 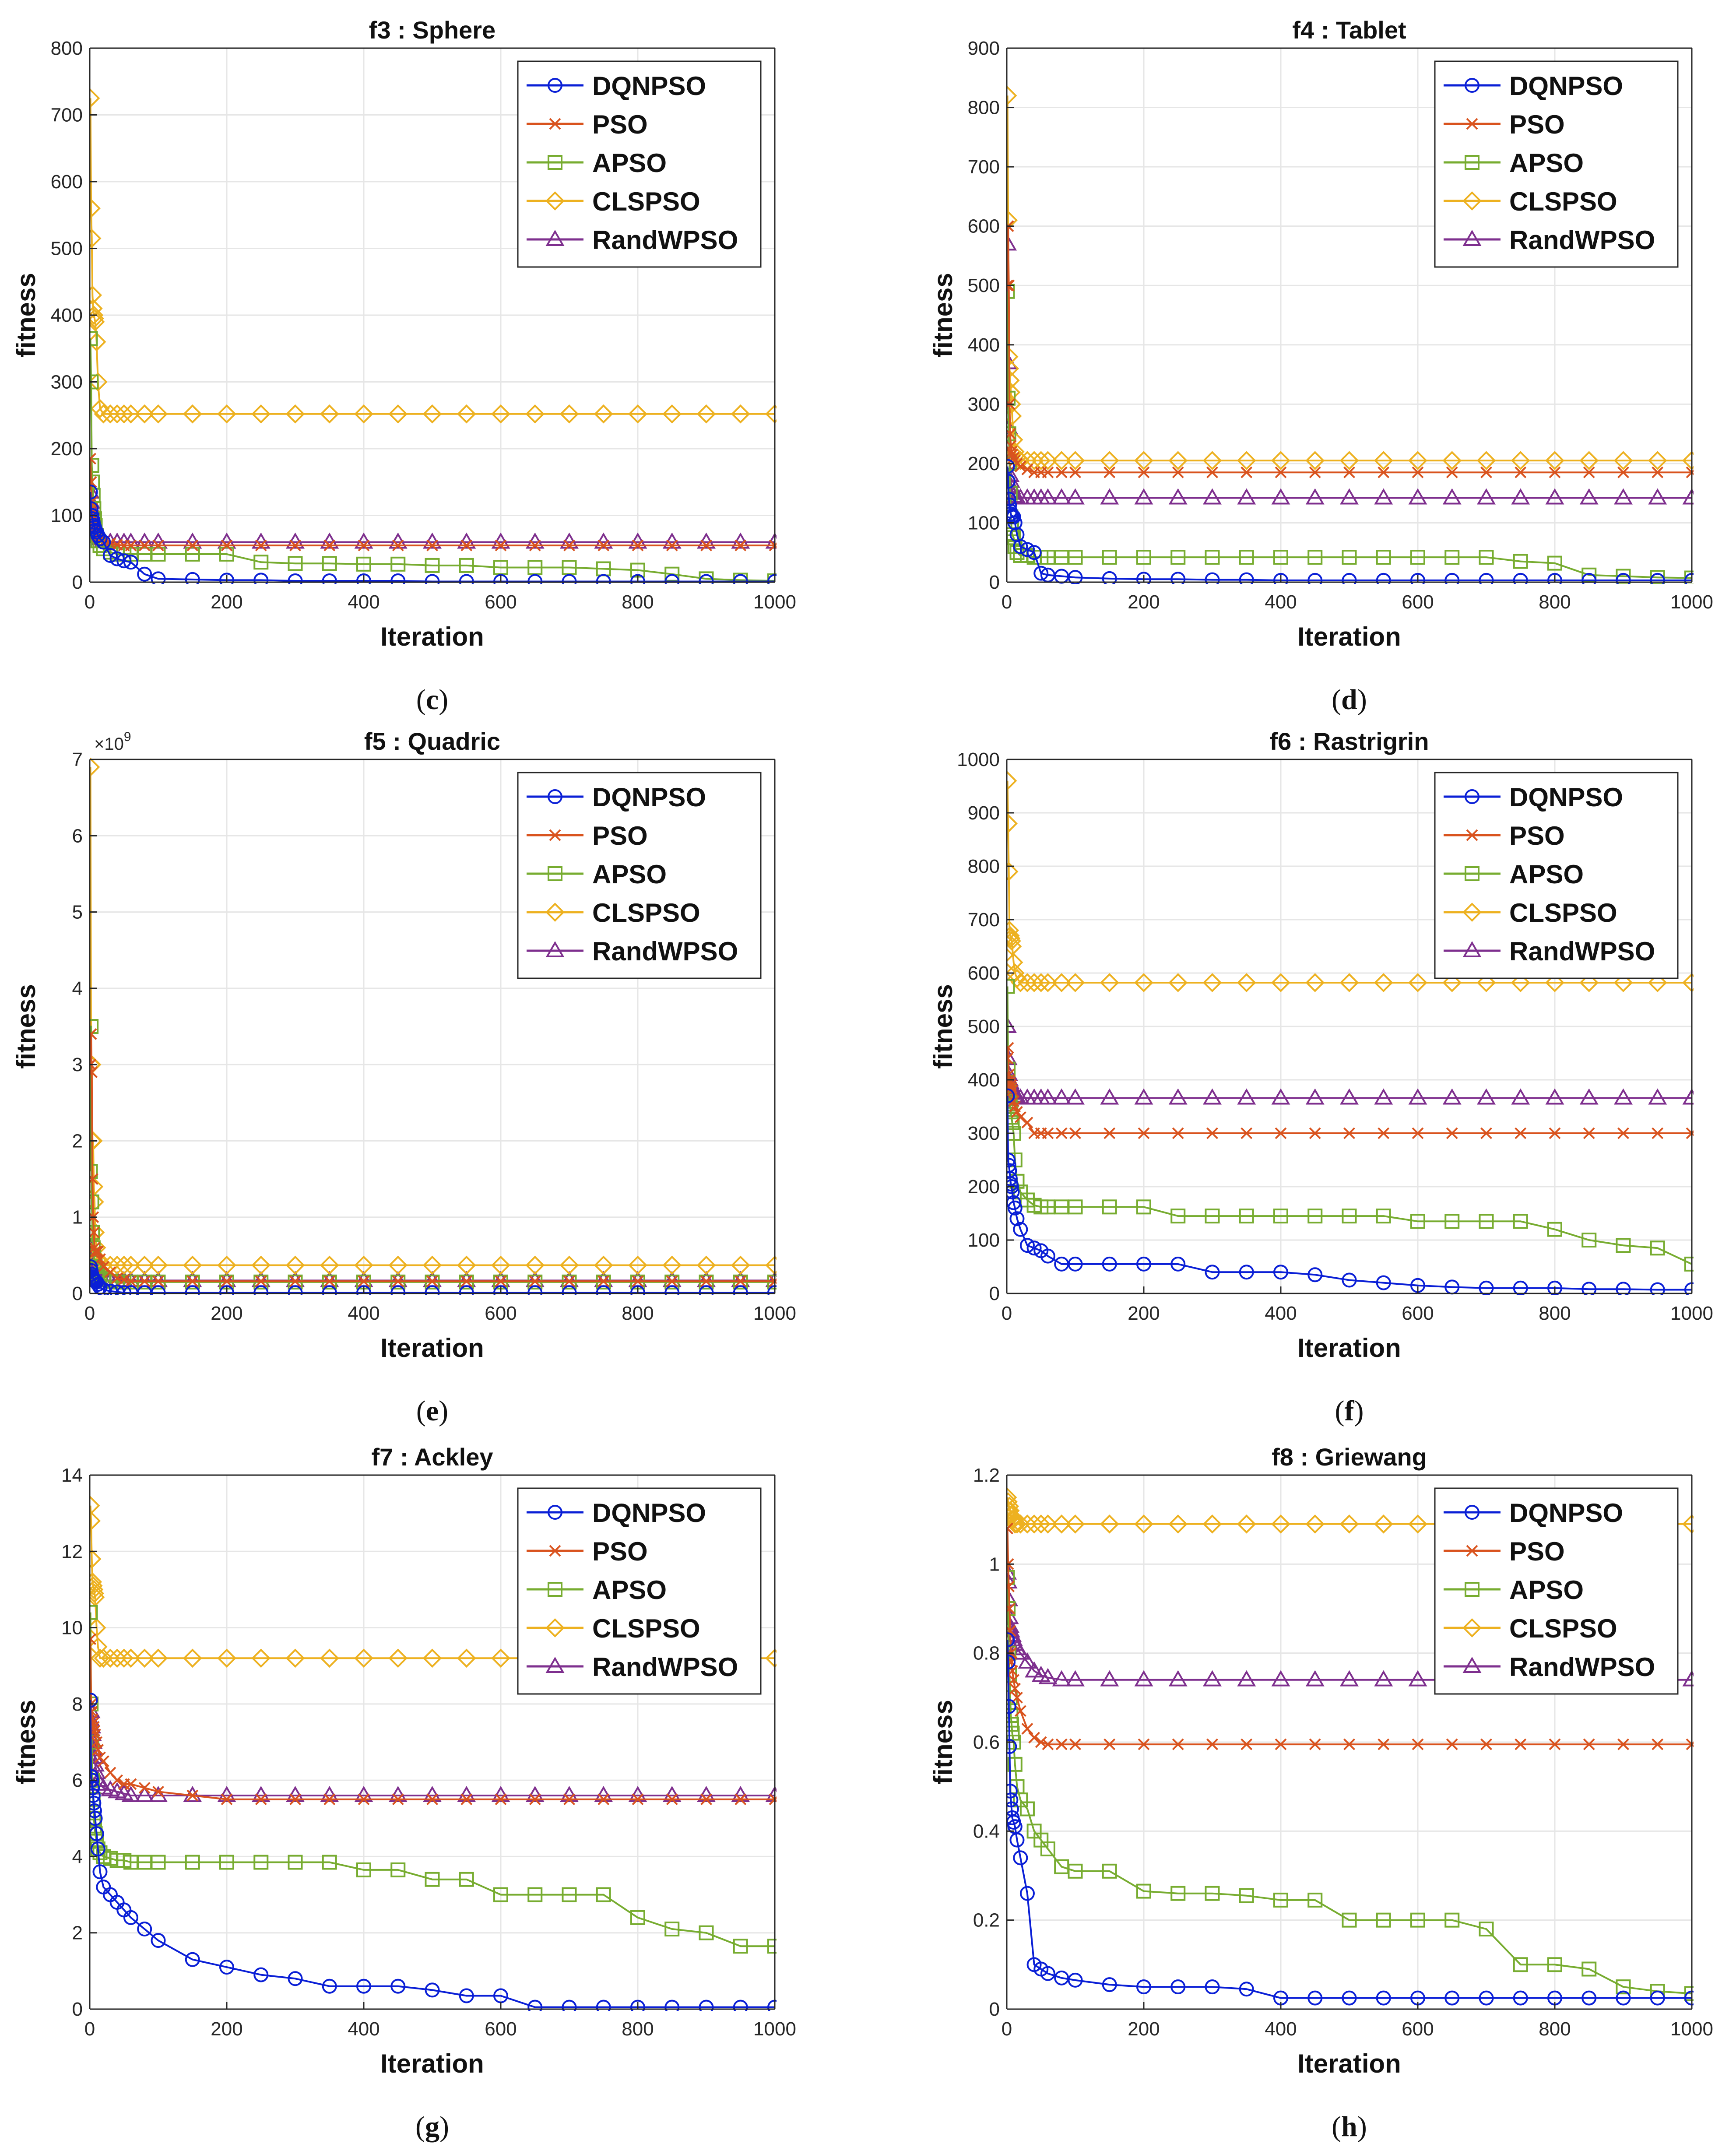 I want to click on caption-letter: d, so click(x=1349, y=700).